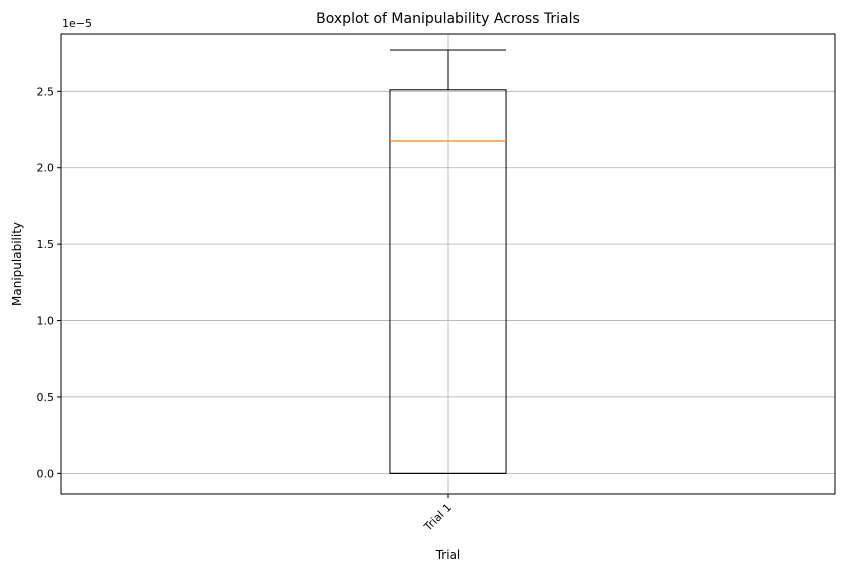 The width and height of the screenshot is (846, 573). What do you see at coordinates (448, 555) in the screenshot?
I see `x-axis-label: Trial` at bounding box center [448, 555].